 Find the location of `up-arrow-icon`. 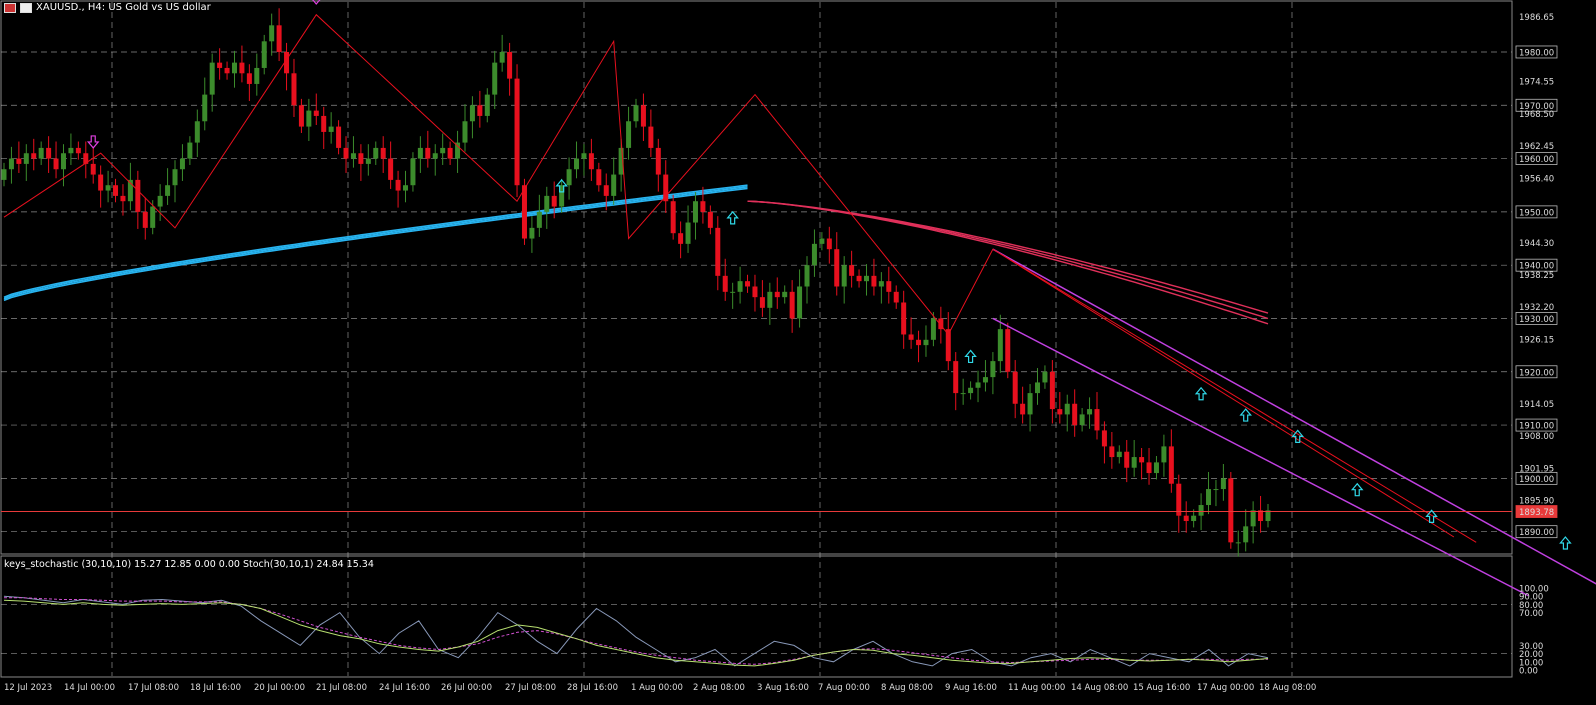

up-arrow-icon is located at coordinates (732, 217).